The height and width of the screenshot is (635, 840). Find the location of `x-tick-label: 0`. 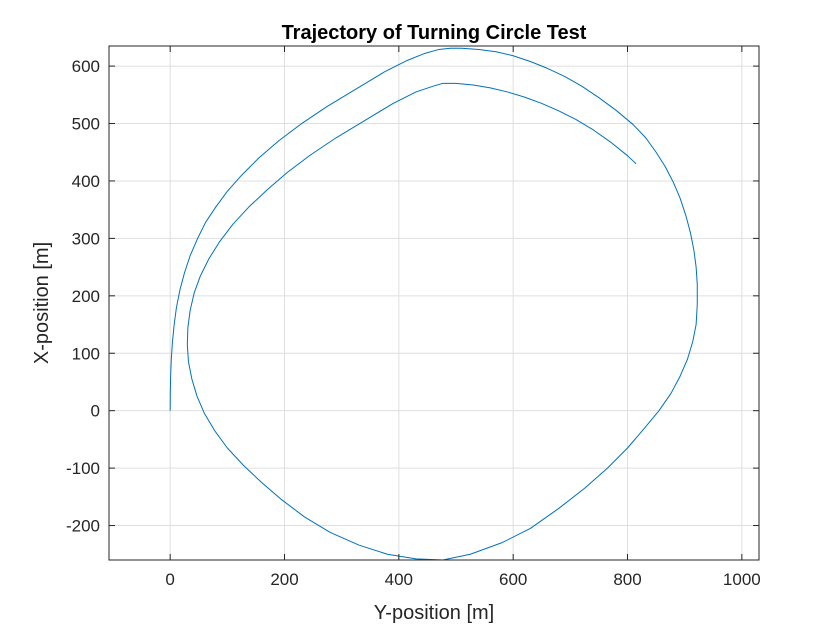

x-tick-label: 0 is located at coordinates (169, 579).